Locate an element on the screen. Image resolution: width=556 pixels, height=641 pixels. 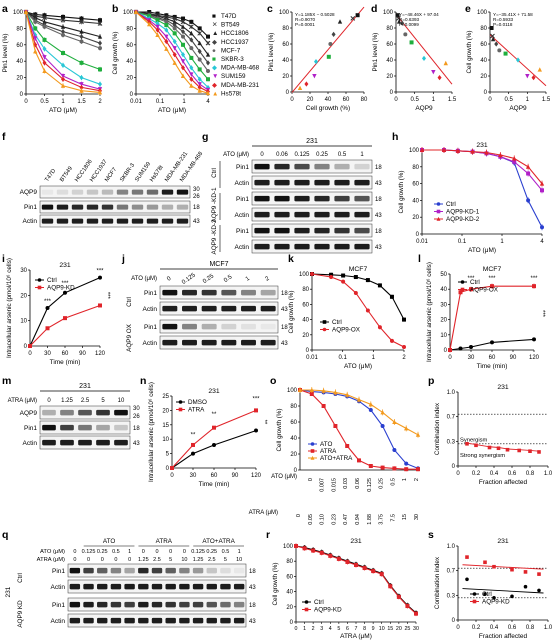
conc-value: 2.5 is located at coordinates (85, 401).